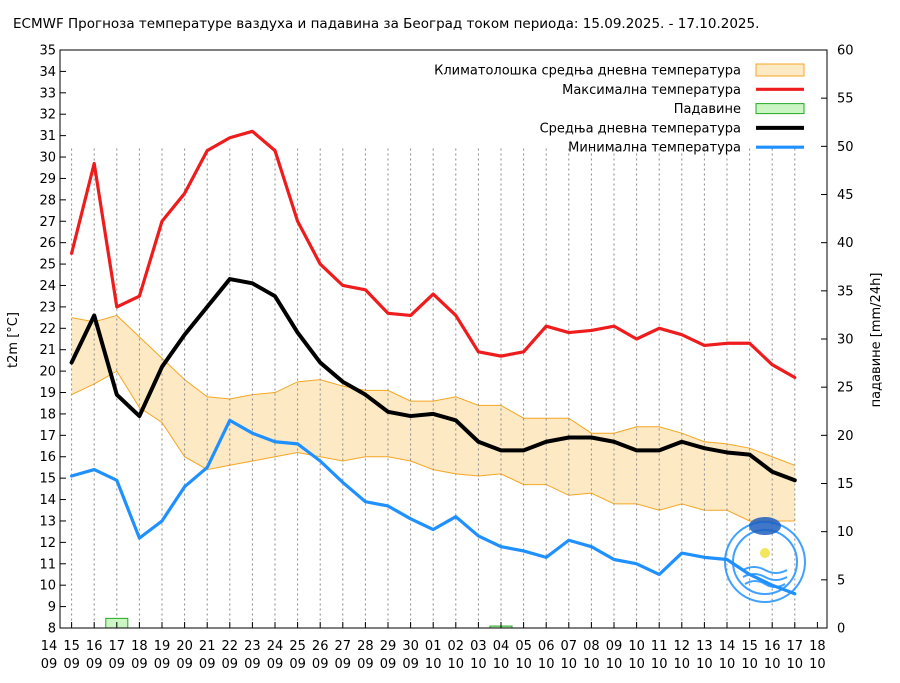 The width and height of the screenshot is (900, 683). I want to click on x-tick-day: 29, so click(388, 646).